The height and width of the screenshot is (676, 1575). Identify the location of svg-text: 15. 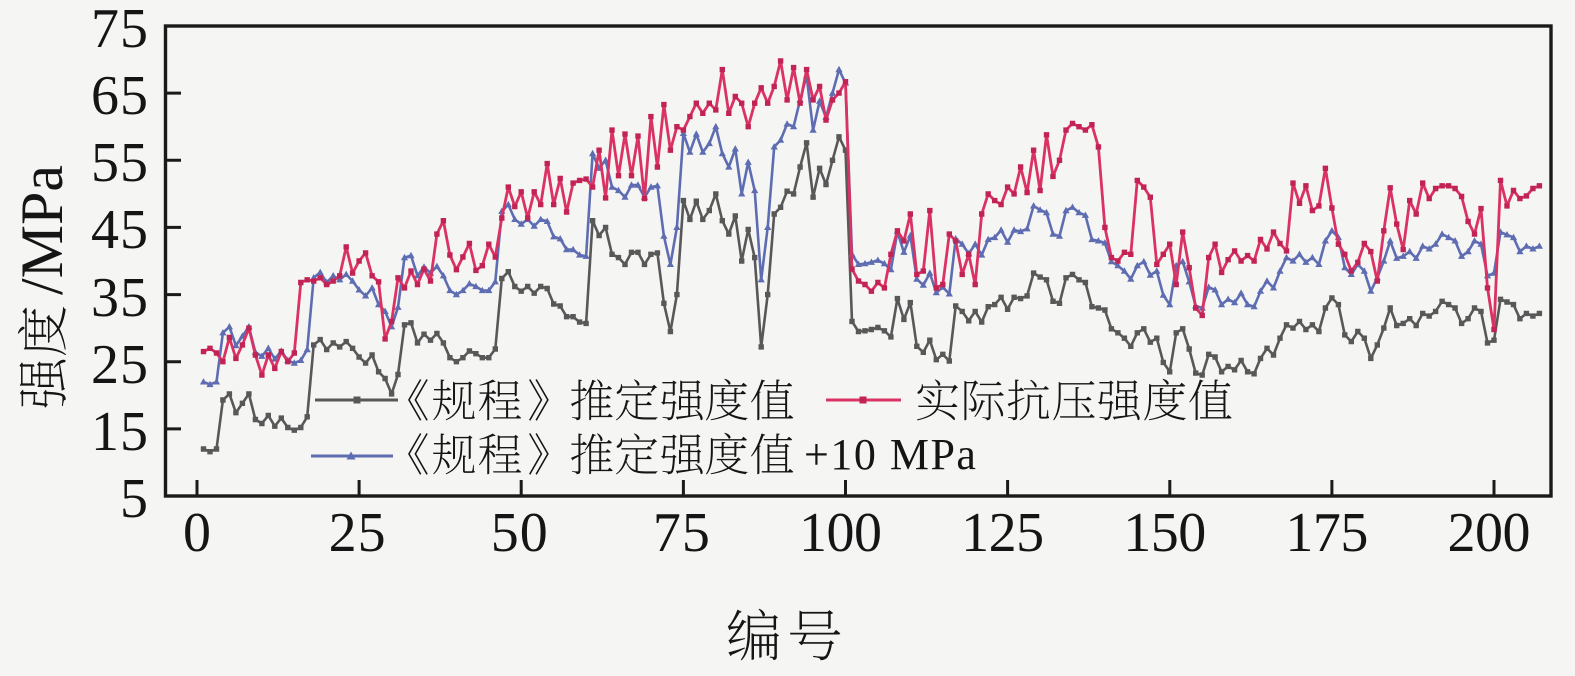
(119, 432).